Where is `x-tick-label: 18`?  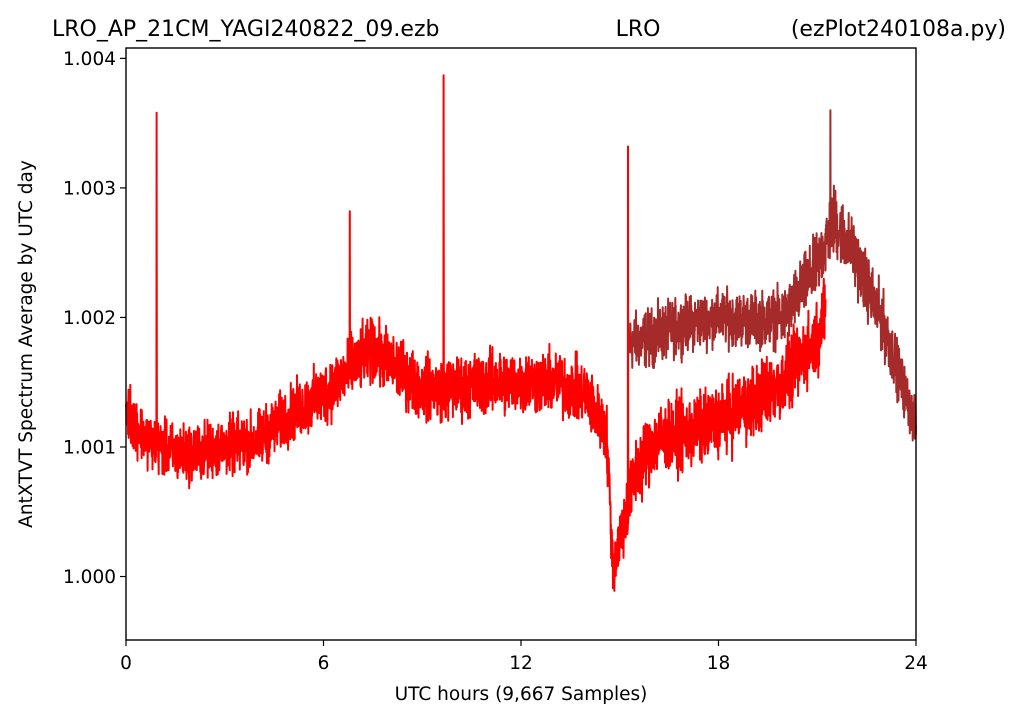 x-tick-label: 18 is located at coordinates (719, 663).